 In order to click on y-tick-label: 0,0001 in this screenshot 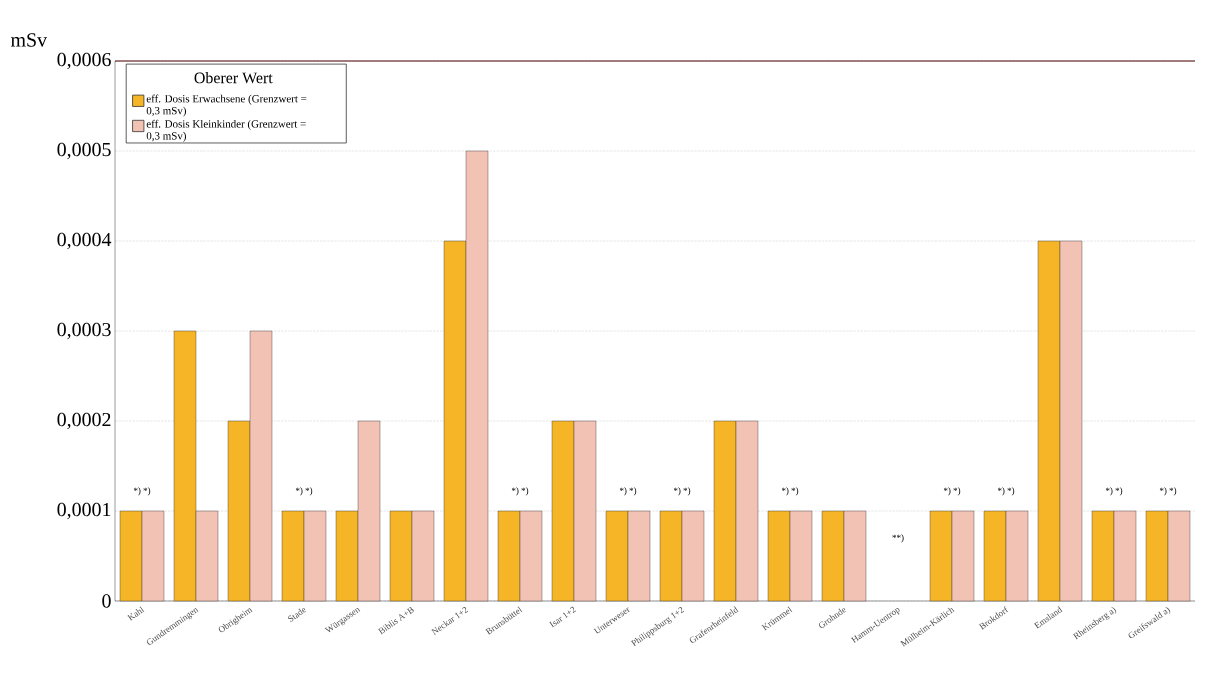, I will do `click(84, 511)`.